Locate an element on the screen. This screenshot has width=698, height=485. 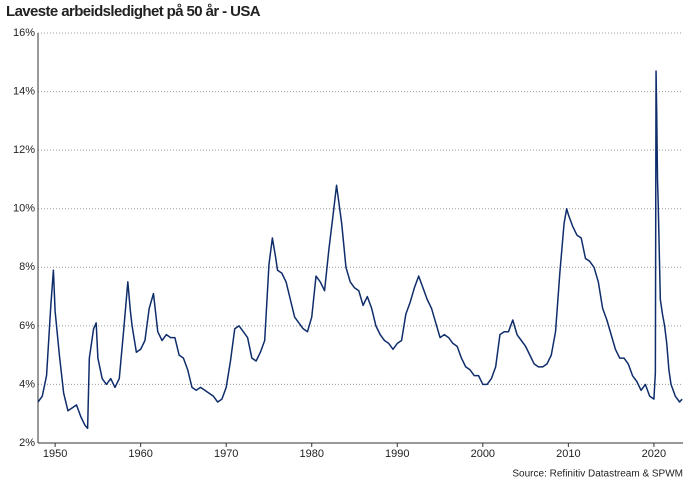
y-tick-label: 14% is located at coordinates (24, 91).